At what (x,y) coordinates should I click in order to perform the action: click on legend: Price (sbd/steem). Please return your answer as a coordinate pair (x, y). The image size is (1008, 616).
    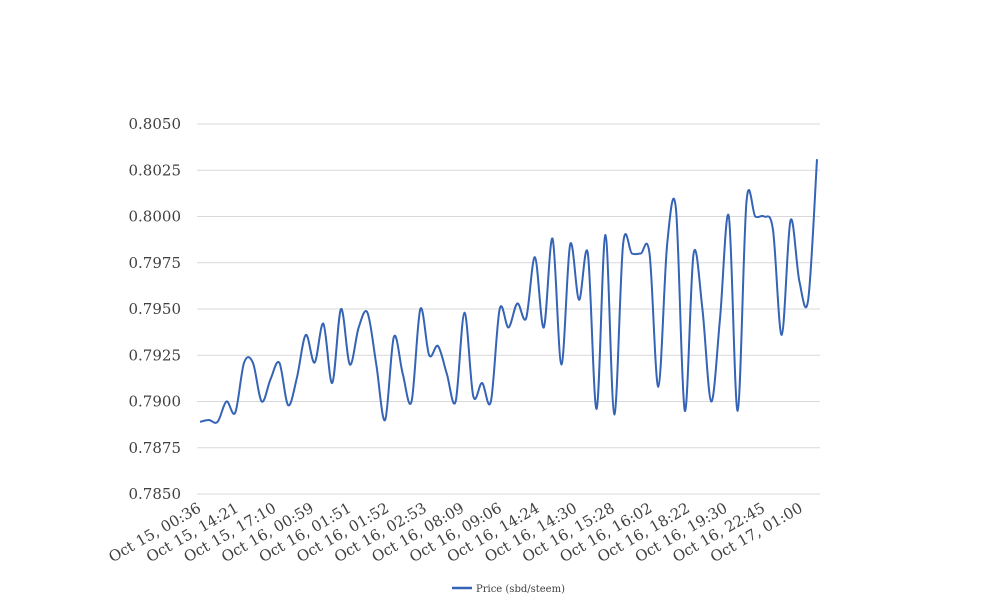
    Looking at the image, I should click on (508, 589).